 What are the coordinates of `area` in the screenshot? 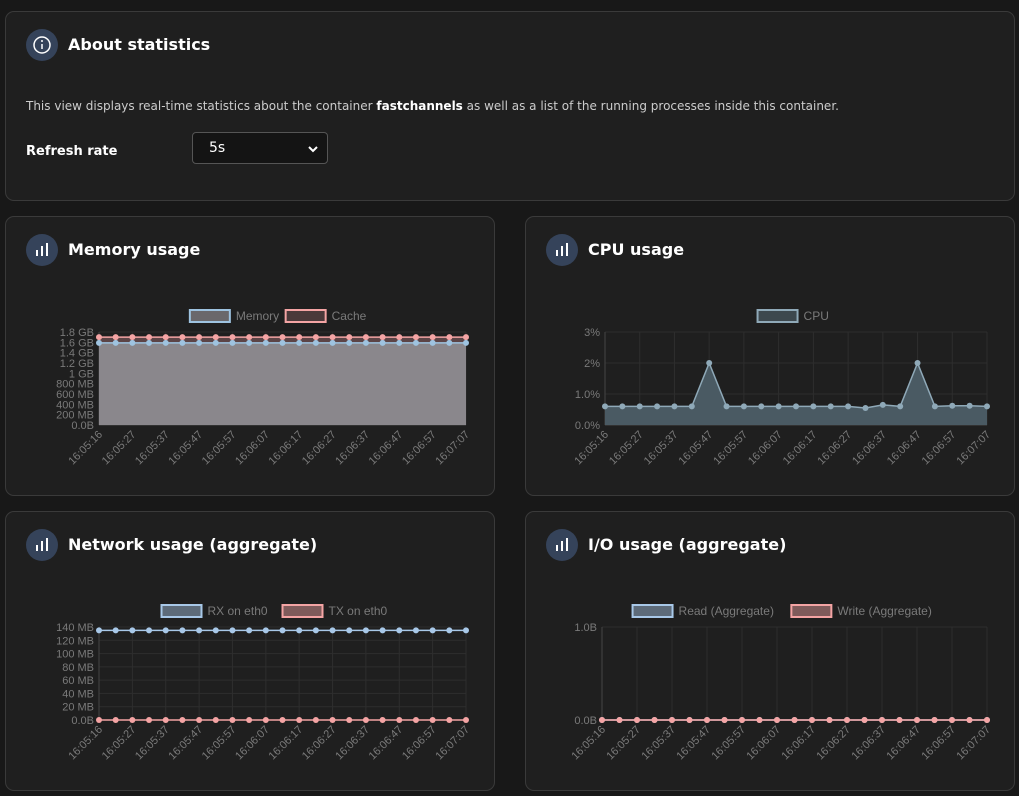 It's located at (796, 394).